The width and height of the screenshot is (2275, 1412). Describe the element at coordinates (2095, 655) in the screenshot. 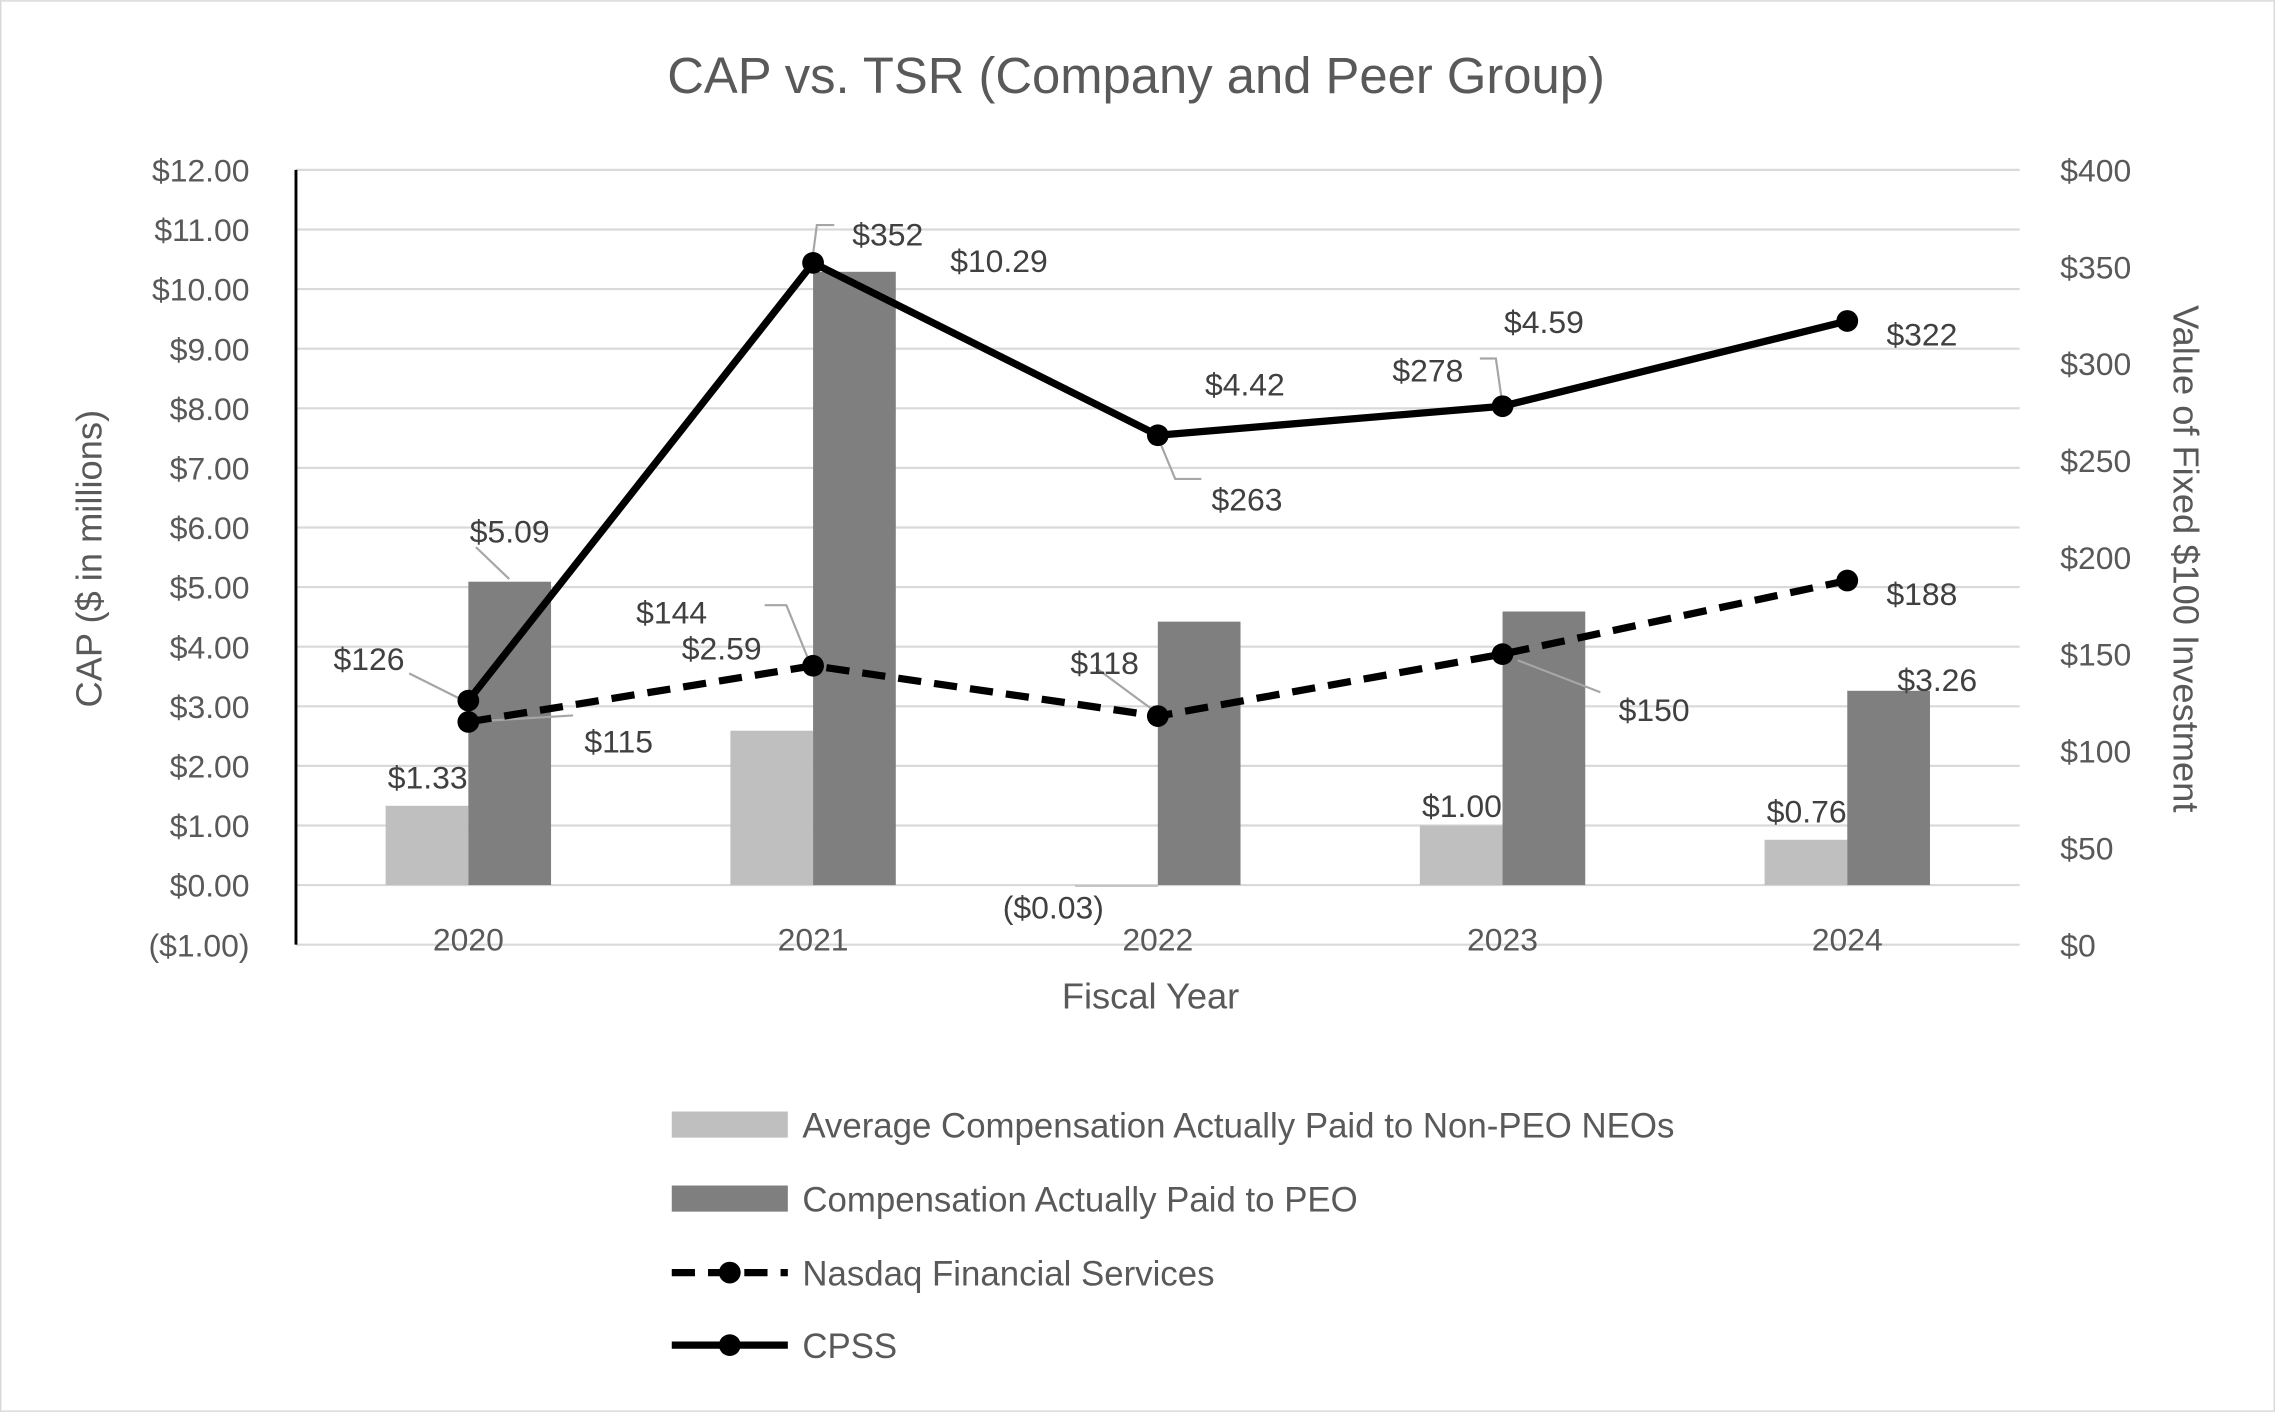

I see `y2-tick-label: $150` at that location.